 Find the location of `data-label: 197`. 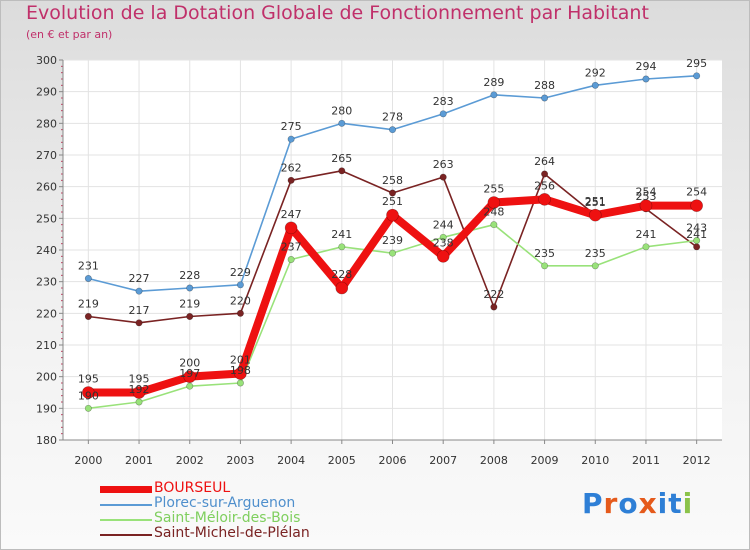

data-label: 197 is located at coordinates (189, 373).